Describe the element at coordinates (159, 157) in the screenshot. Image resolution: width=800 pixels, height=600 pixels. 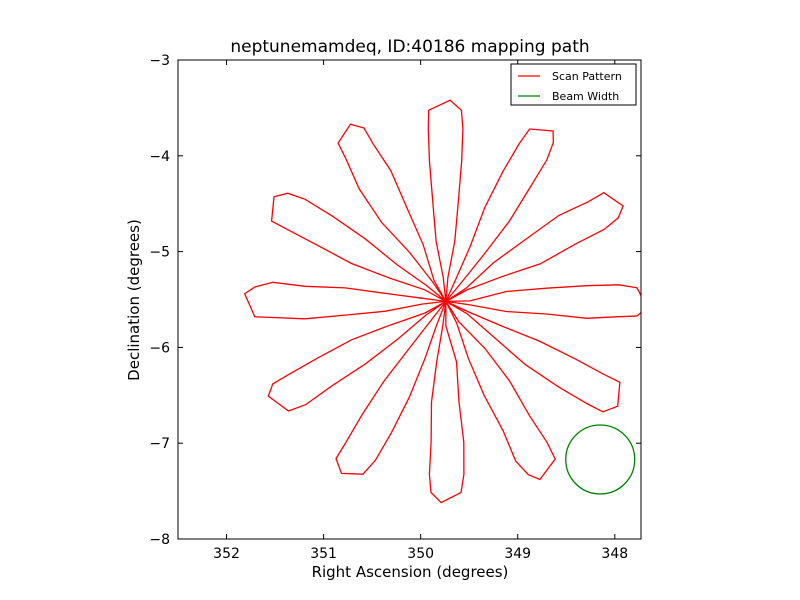
I see `y-tick-label: −4` at that location.